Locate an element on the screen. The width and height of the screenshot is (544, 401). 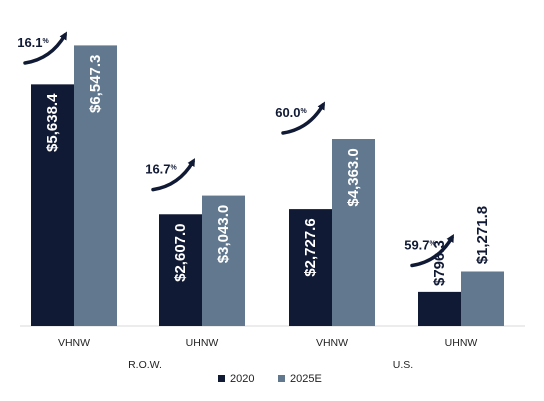
legend: 2020 2025E is located at coordinates (270, 379).